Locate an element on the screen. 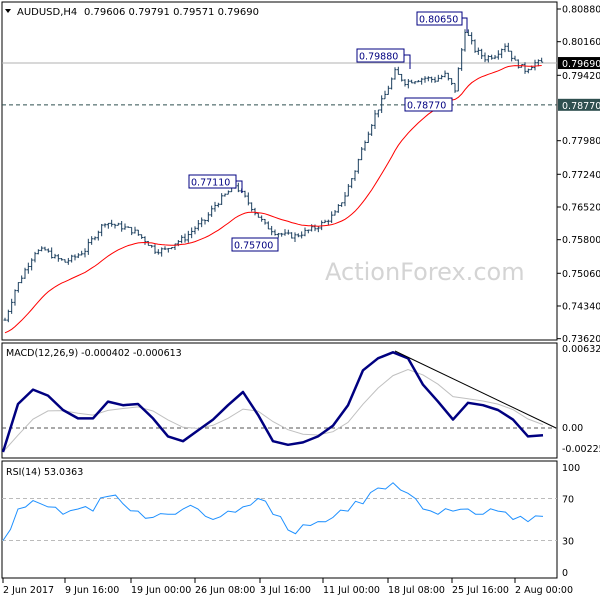  x-tick-label: 2 Jun 2017 is located at coordinates (28, 590).